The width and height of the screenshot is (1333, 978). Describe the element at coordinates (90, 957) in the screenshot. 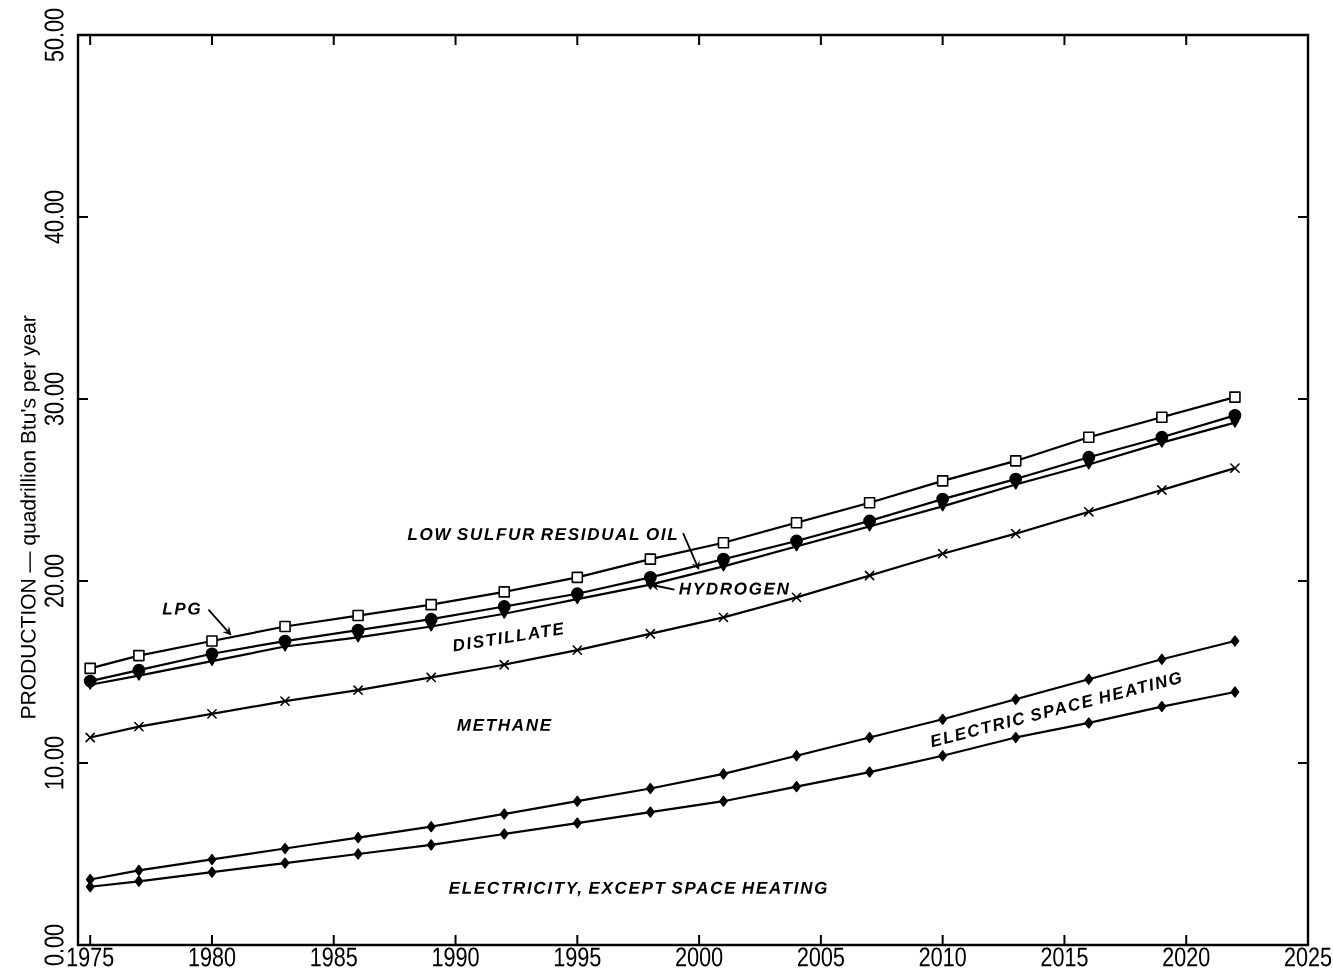

I see `x-tick-label: 1975` at that location.